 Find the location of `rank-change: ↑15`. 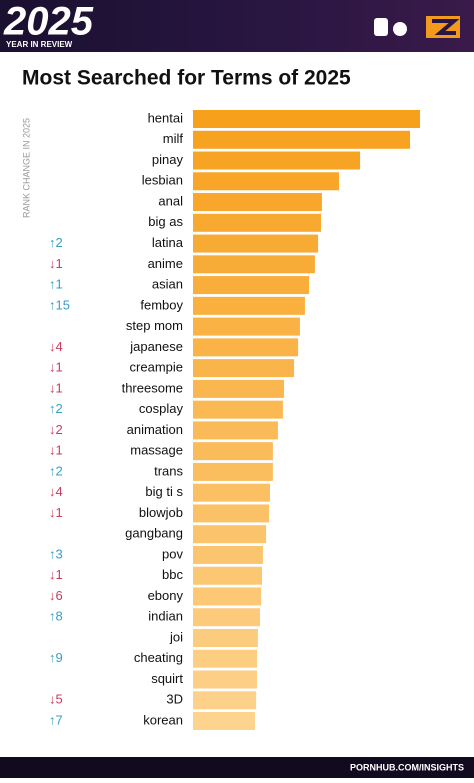

rank-change: ↑15 is located at coordinates (59, 304).